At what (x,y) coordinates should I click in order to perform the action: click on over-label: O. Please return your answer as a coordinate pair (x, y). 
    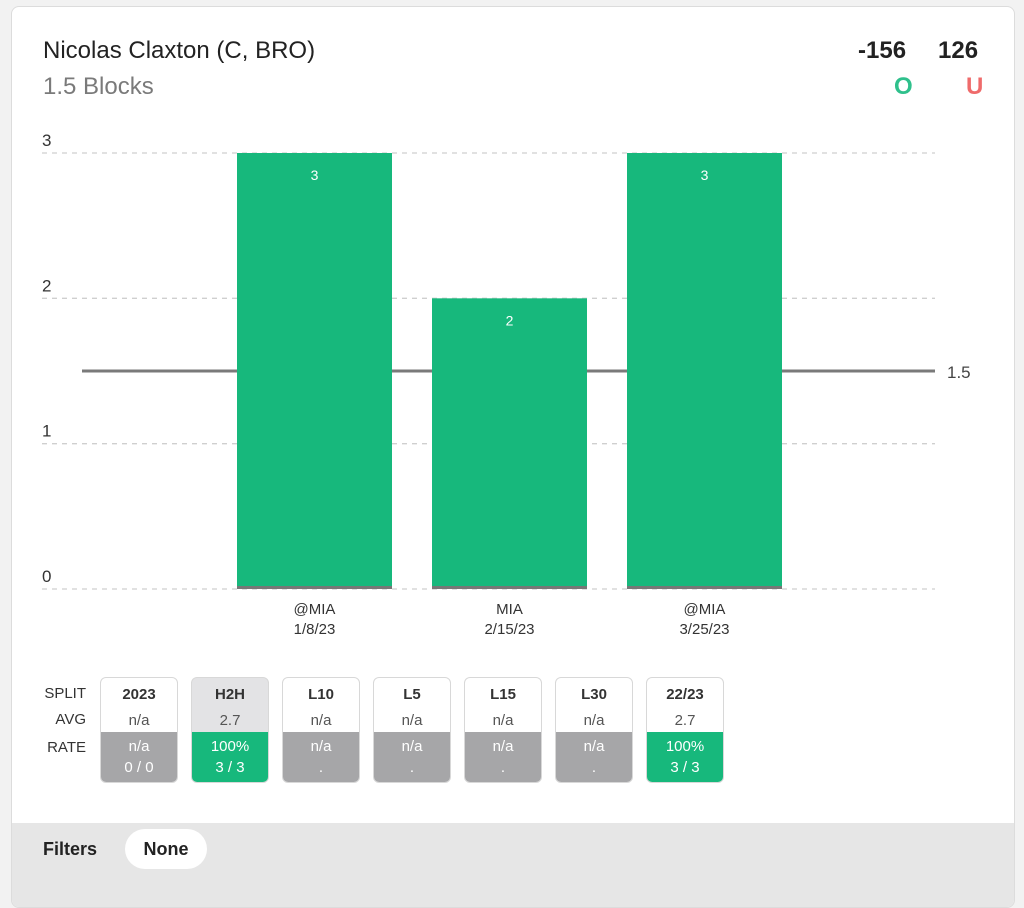
    Looking at the image, I should click on (903, 86).